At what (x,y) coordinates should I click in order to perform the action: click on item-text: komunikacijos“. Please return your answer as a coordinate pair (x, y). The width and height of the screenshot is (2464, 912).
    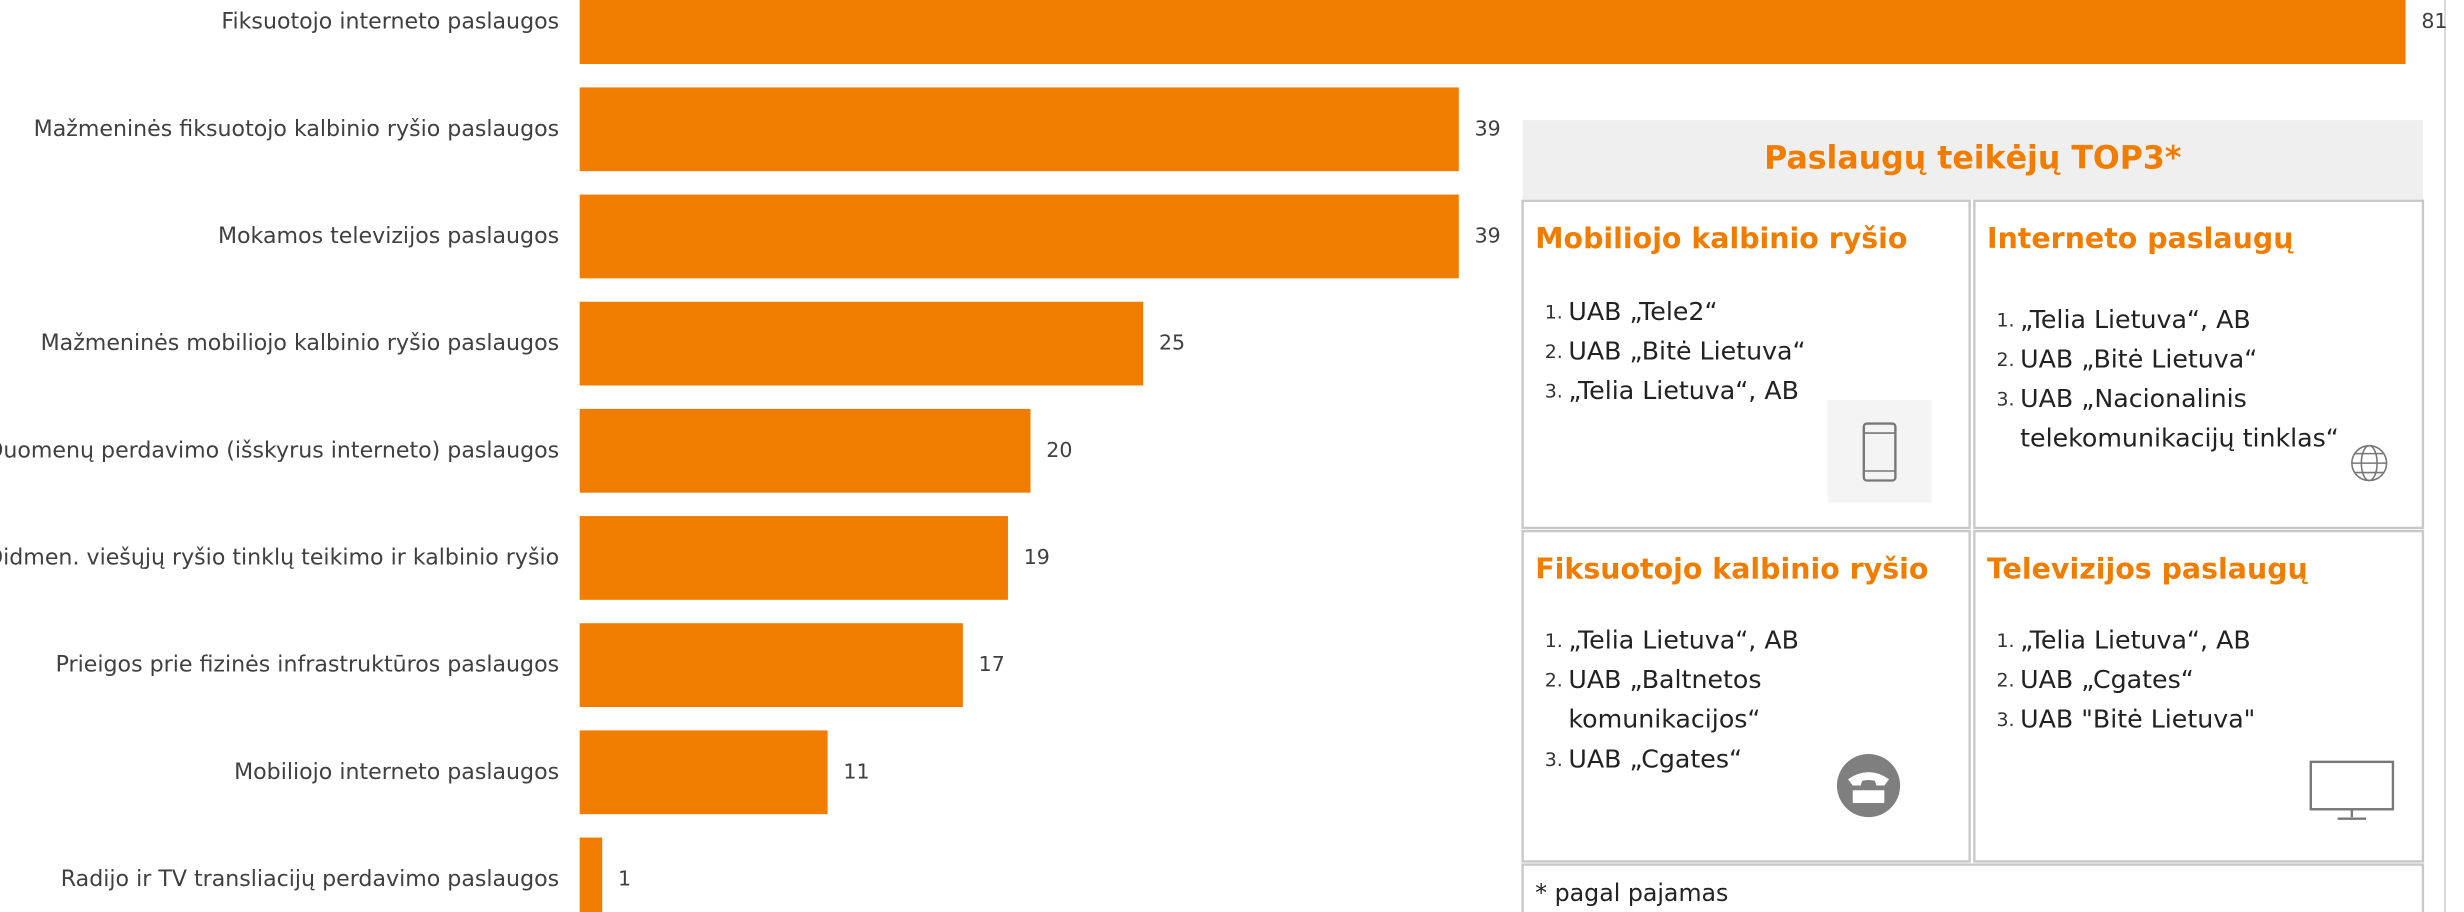
    Looking at the image, I should click on (1664, 719).